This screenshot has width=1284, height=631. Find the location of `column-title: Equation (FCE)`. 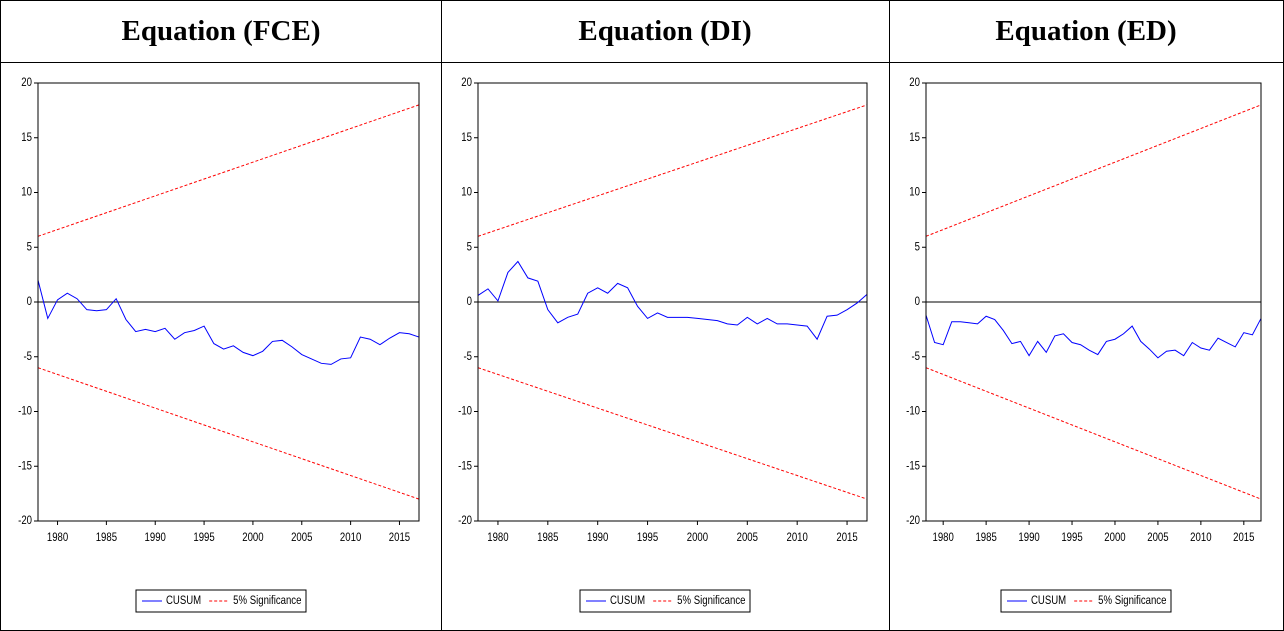

column-title: Equation (FCE) is located at coordinates (221, 32).